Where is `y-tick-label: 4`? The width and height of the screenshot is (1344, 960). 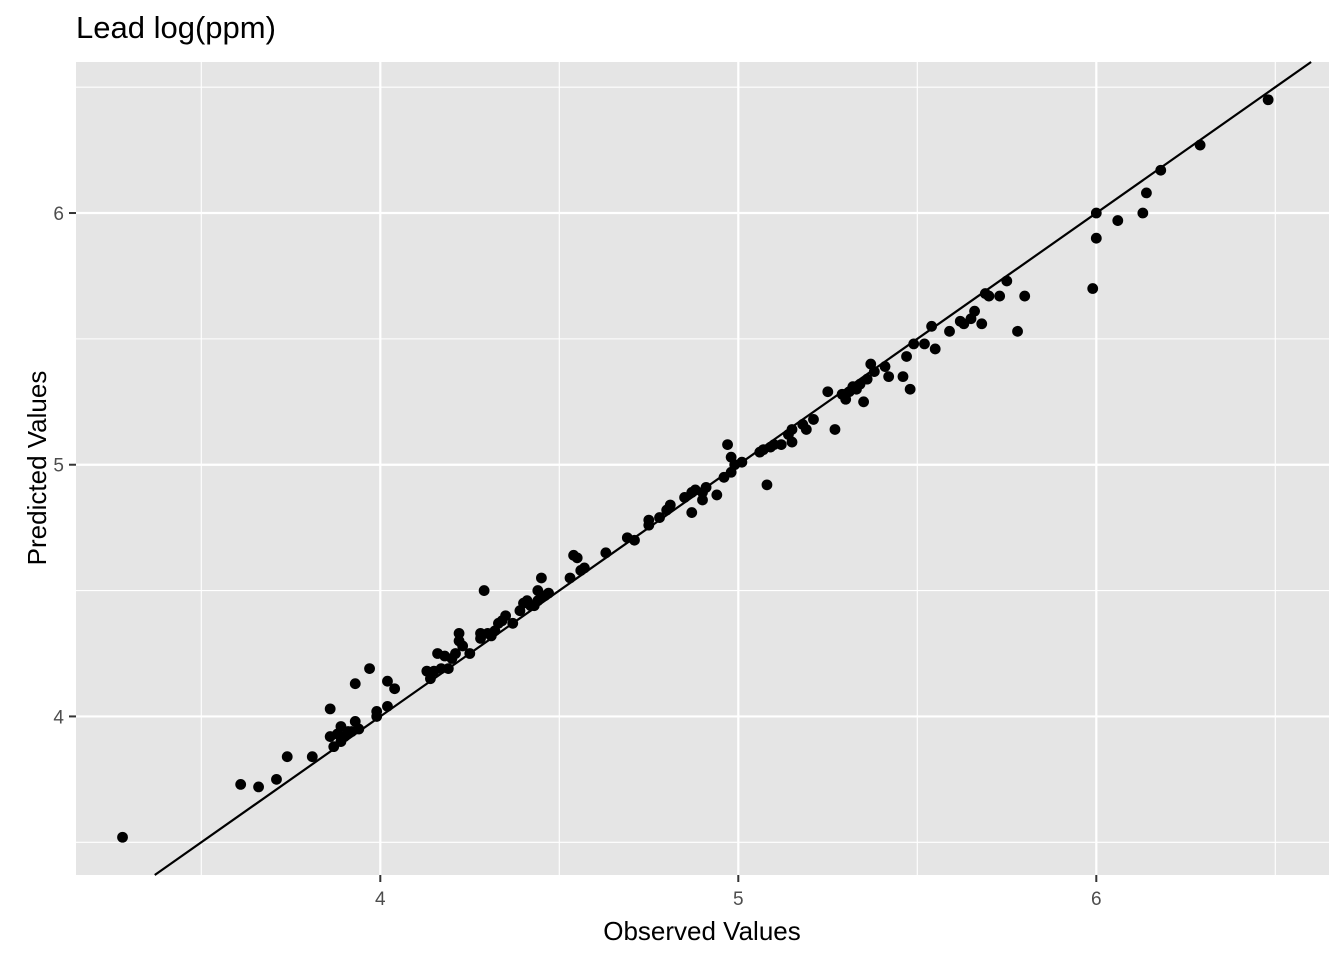 y-tick-label: 4 is located at coordinates (58, 717).